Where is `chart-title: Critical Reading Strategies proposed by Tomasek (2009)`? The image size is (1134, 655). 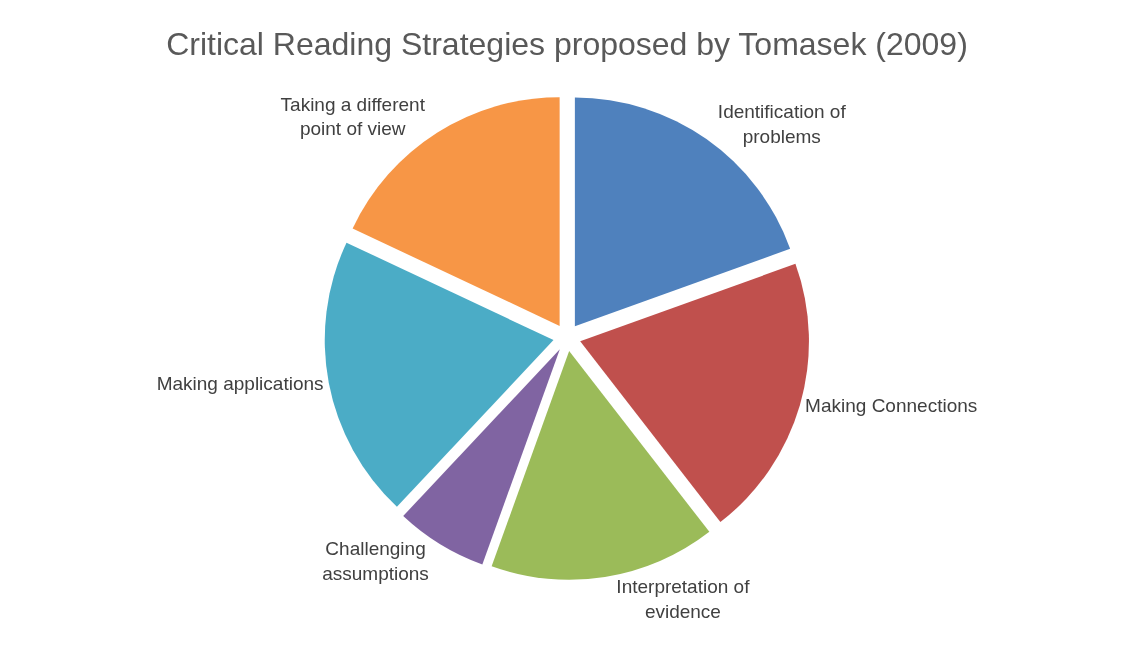 chart-title: Critical Reading Strategies proposed by Tomasek (2009) is located at coordinates (567, 44).